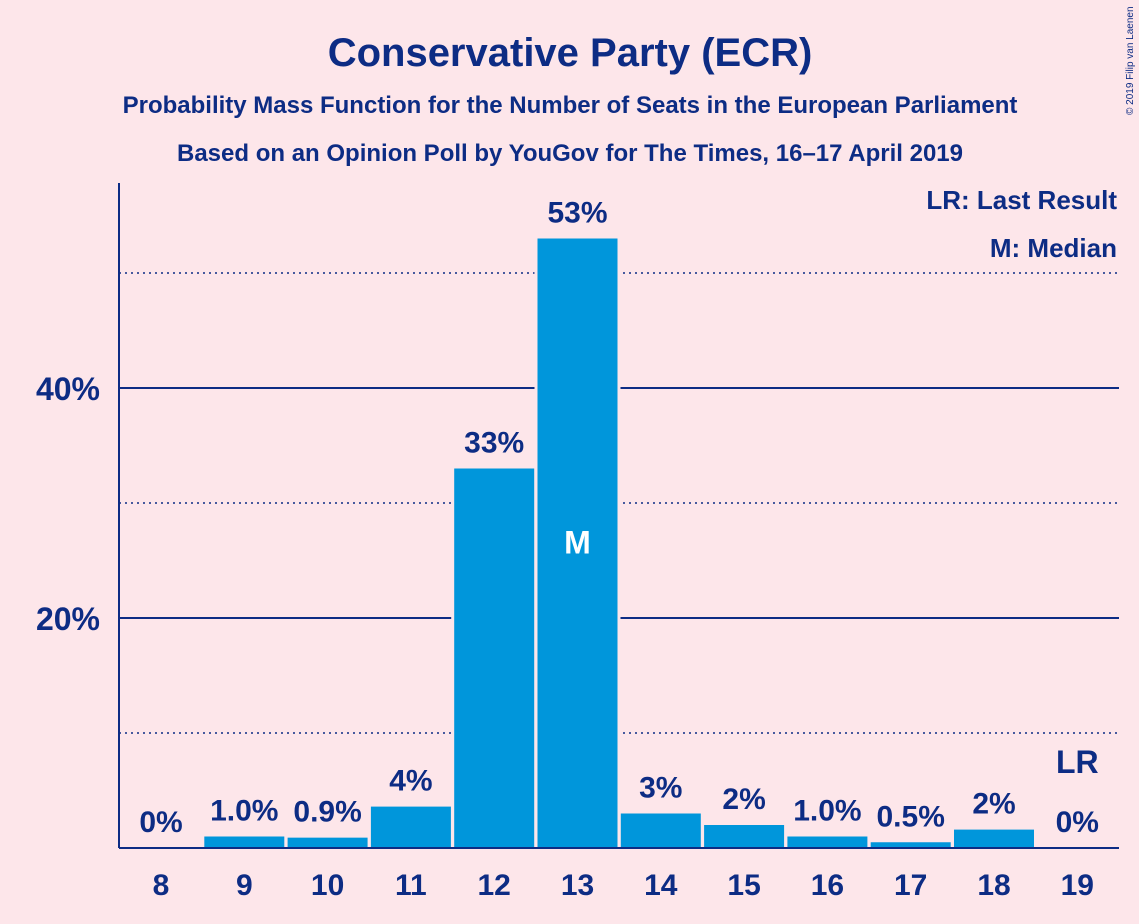 This screenshot has height=924, width=1139. Describe the element at coordinates (411, 885) in the screenshot. I see `x-tick-11: 11` at that location.